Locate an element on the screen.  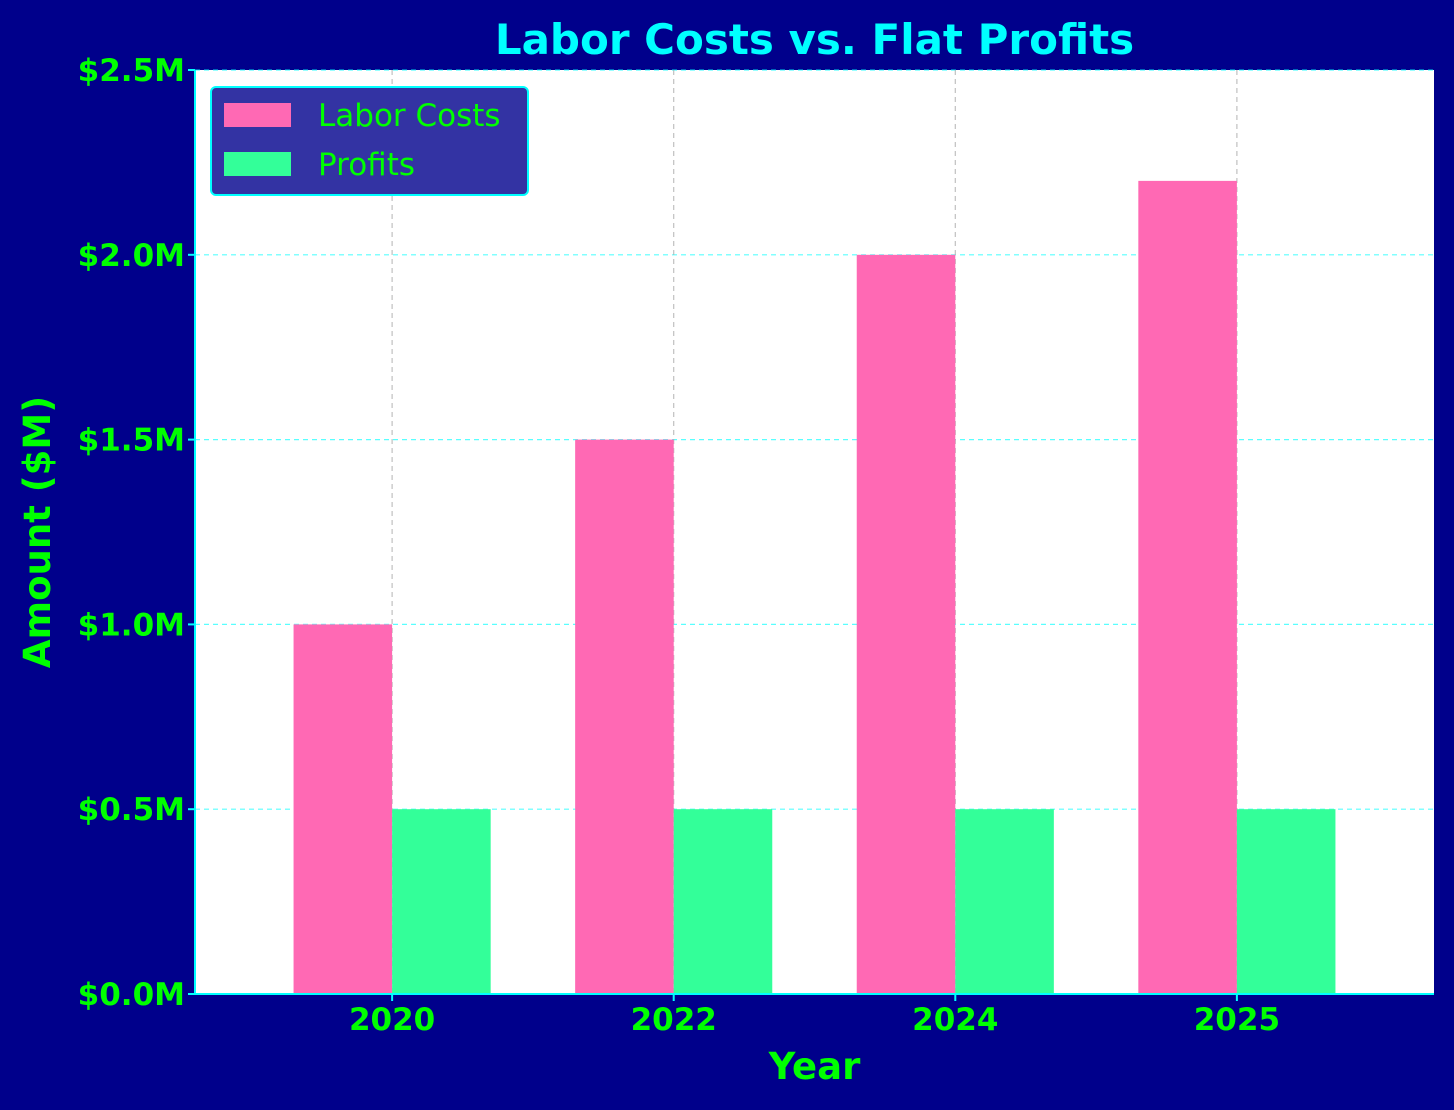
bar-labor-costs-2024 is located at coordinates (906, 624).